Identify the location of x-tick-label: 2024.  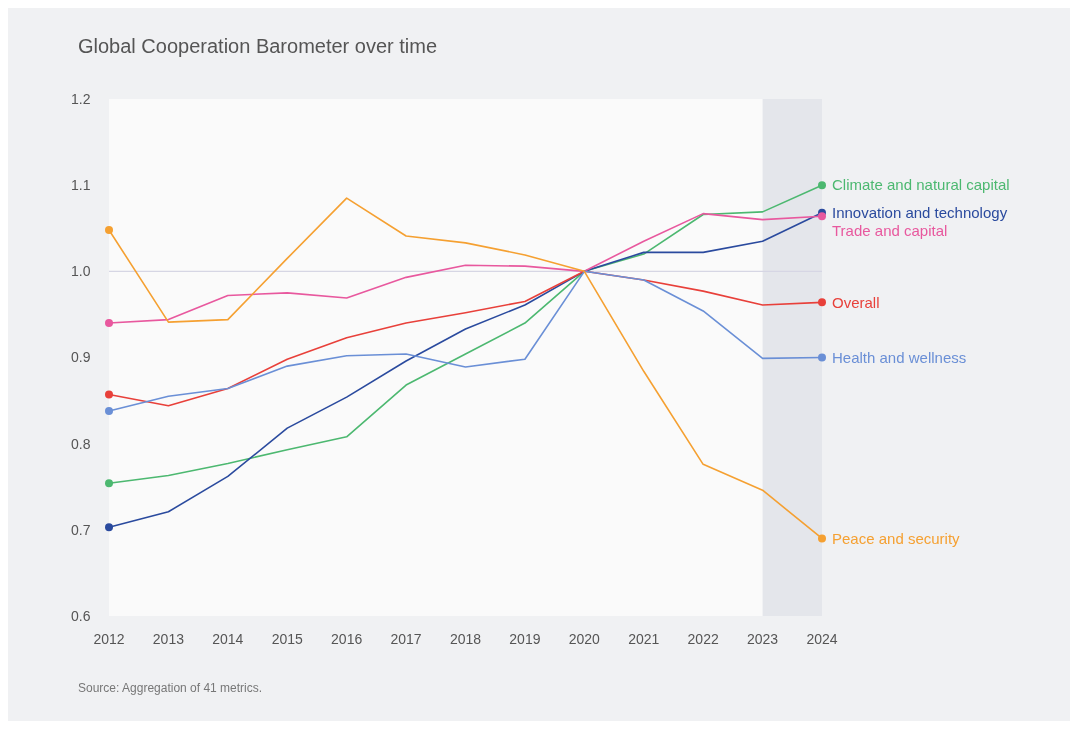
(822, 639).